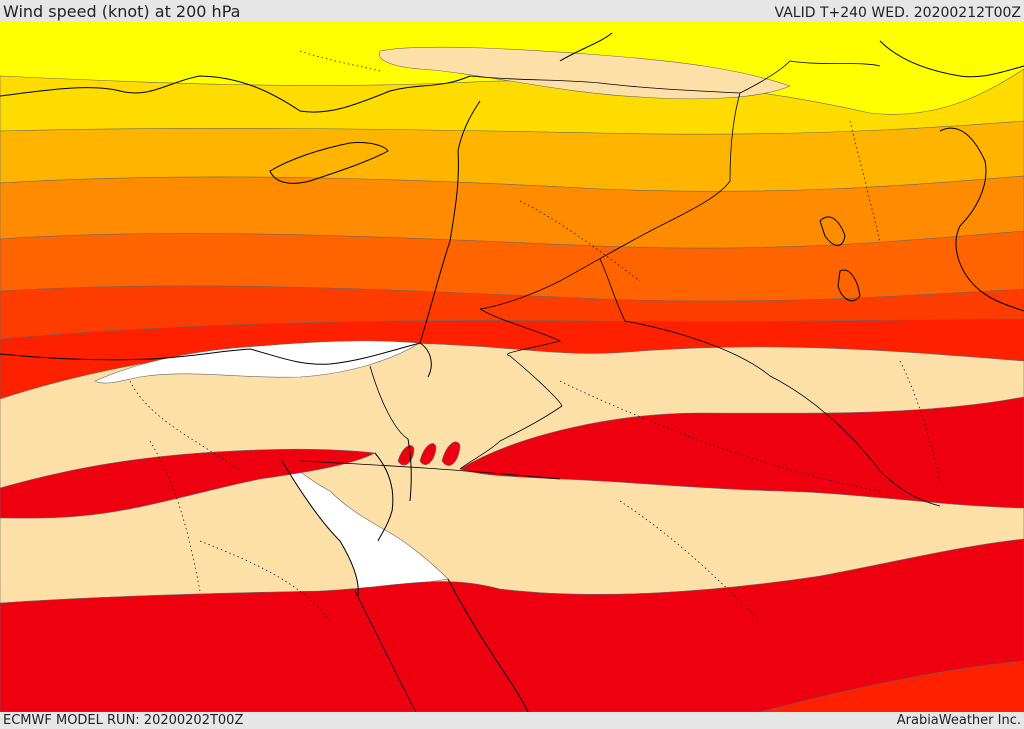  I want to click on band-red-mid-jet, so click(741, 452).